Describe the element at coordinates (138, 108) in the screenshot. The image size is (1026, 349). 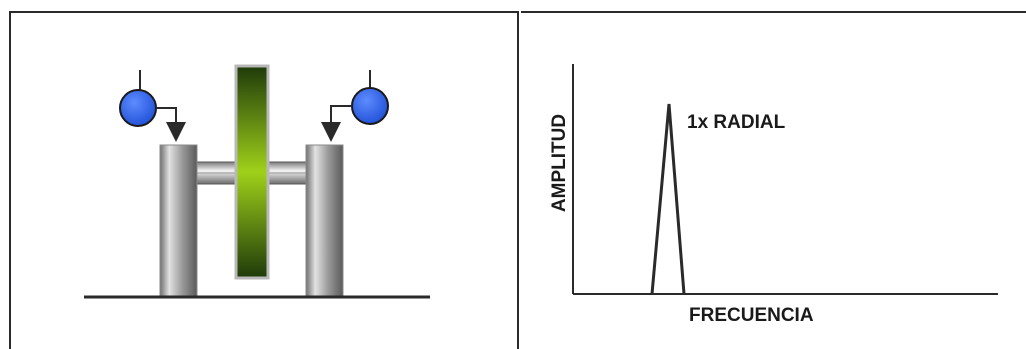
I see `left-sensor-icon` at that location.